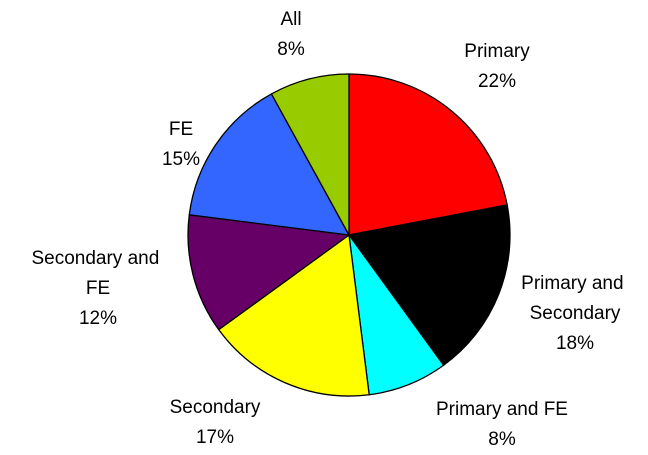 This screenshot has height=455, width=648. I want to click on slice-label: Secondary and FE, so click(97, 273).